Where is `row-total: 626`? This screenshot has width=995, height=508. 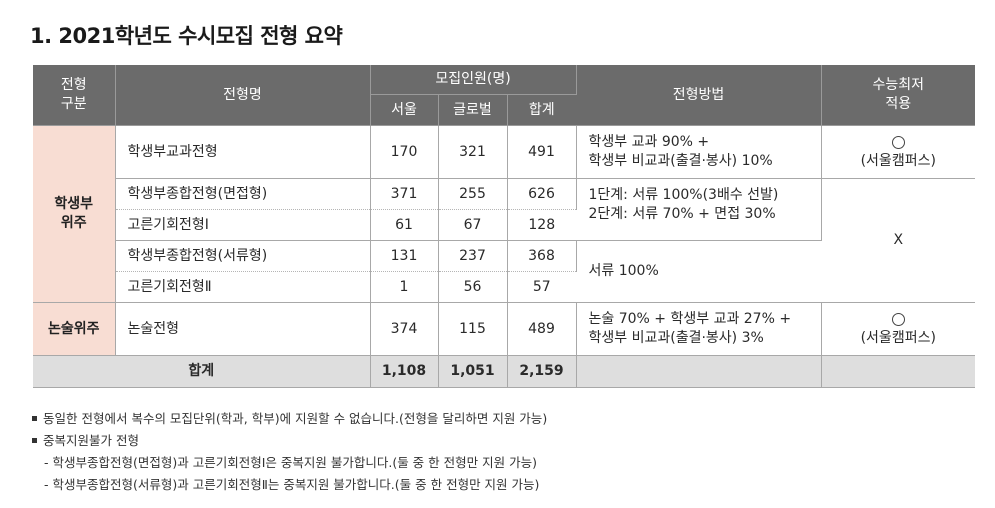
row-total: 626 is located at coordinates (542, 194).